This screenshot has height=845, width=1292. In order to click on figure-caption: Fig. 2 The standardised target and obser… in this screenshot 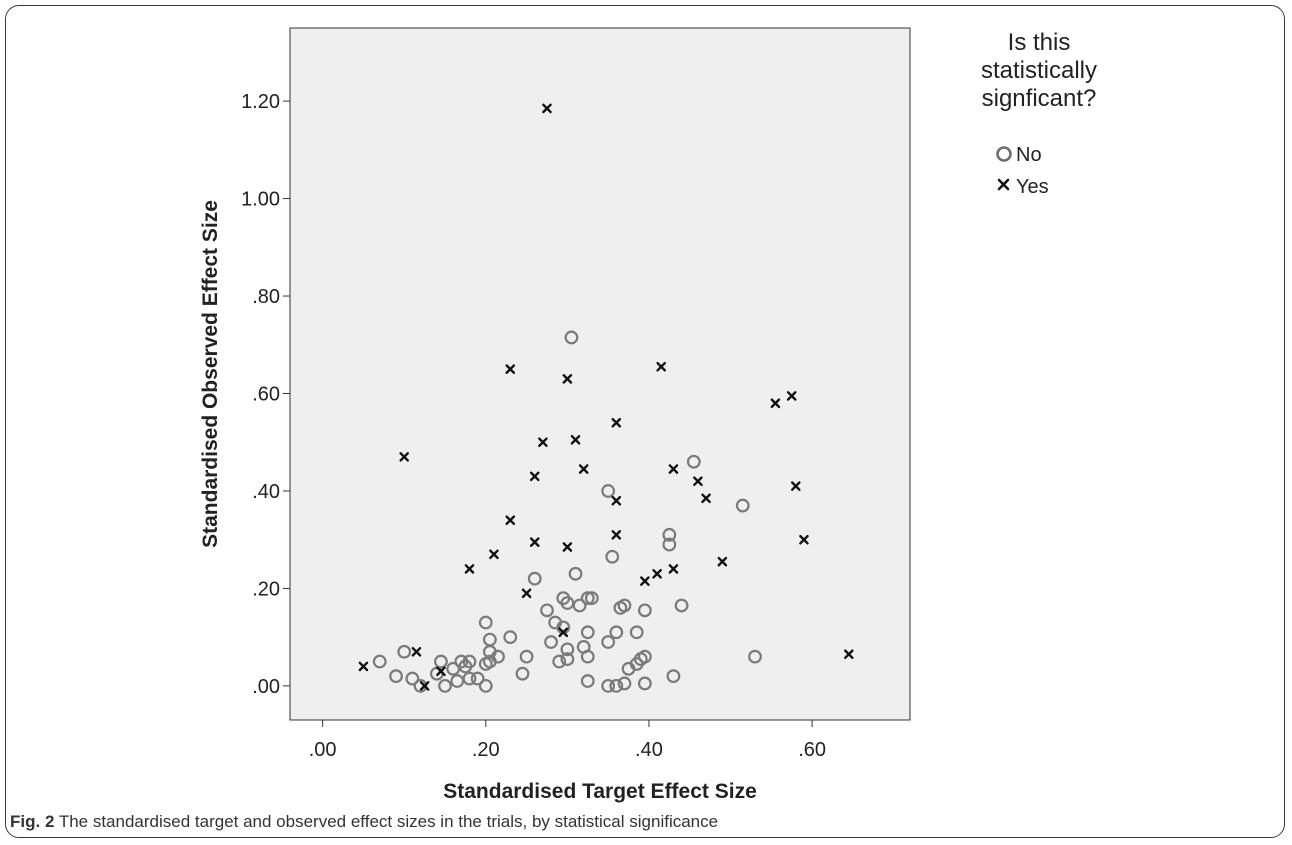, I will do `click(645, 822)`.